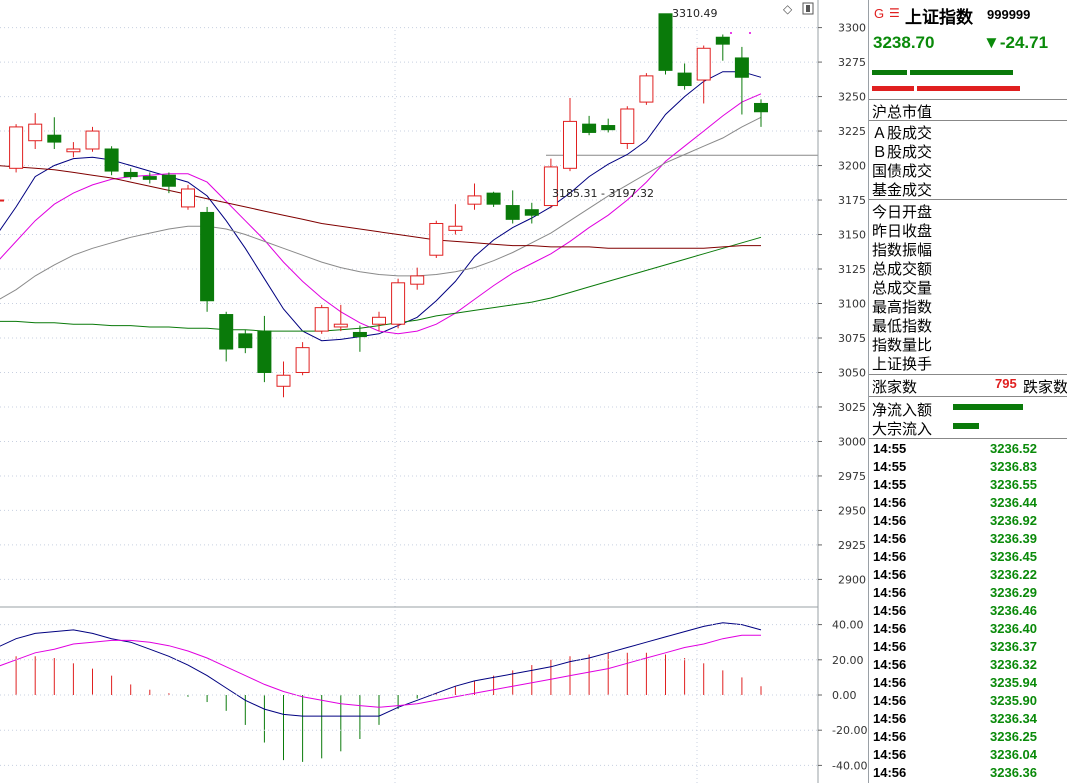 Image resolution: width=1067 pixels, height=783 pixels. Describe the element at coordinates (1009, 14) in the screenshot. I see `index-code: 999999` at that location.